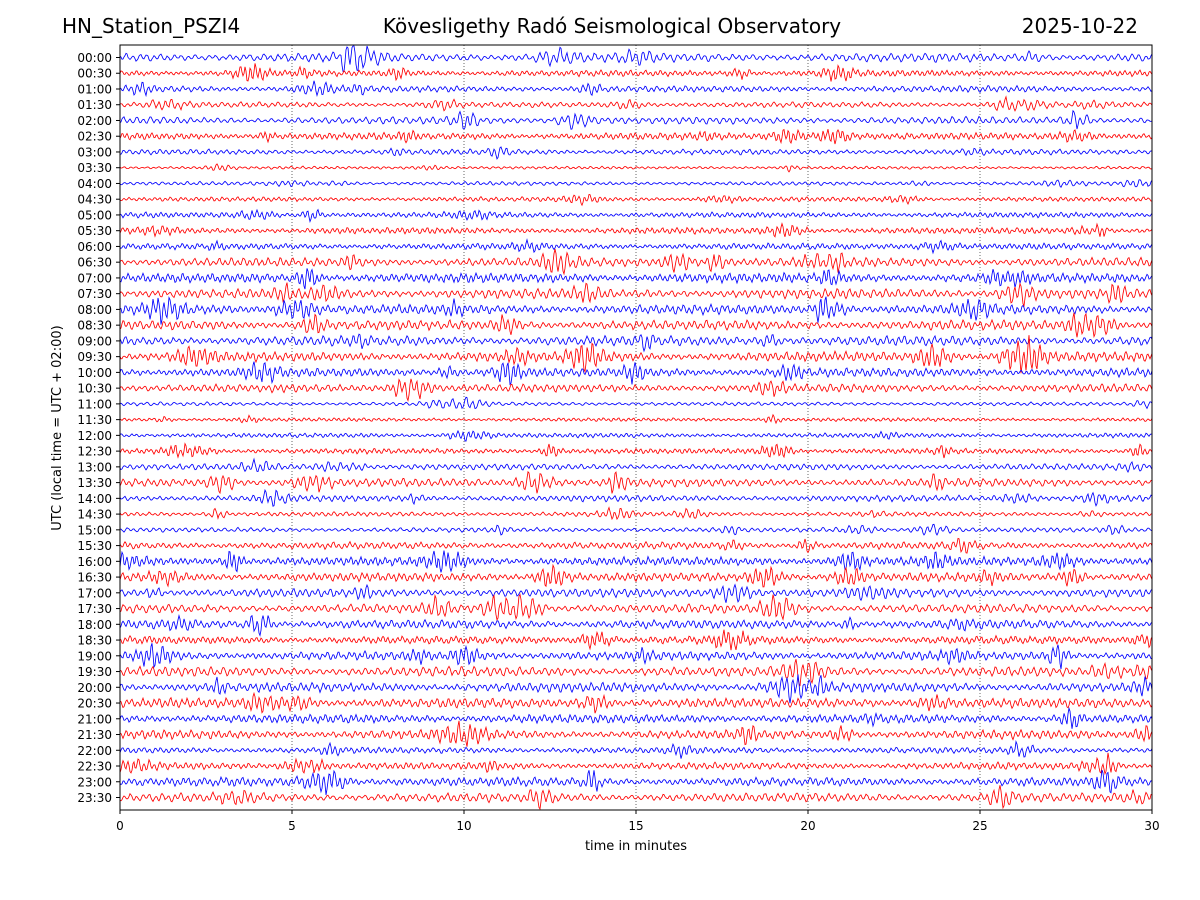 The image size is (1200, 900). Describe the element at coordinates (94, 373) in the screenshot. I see `y-tick-label: 10:00` at that location.